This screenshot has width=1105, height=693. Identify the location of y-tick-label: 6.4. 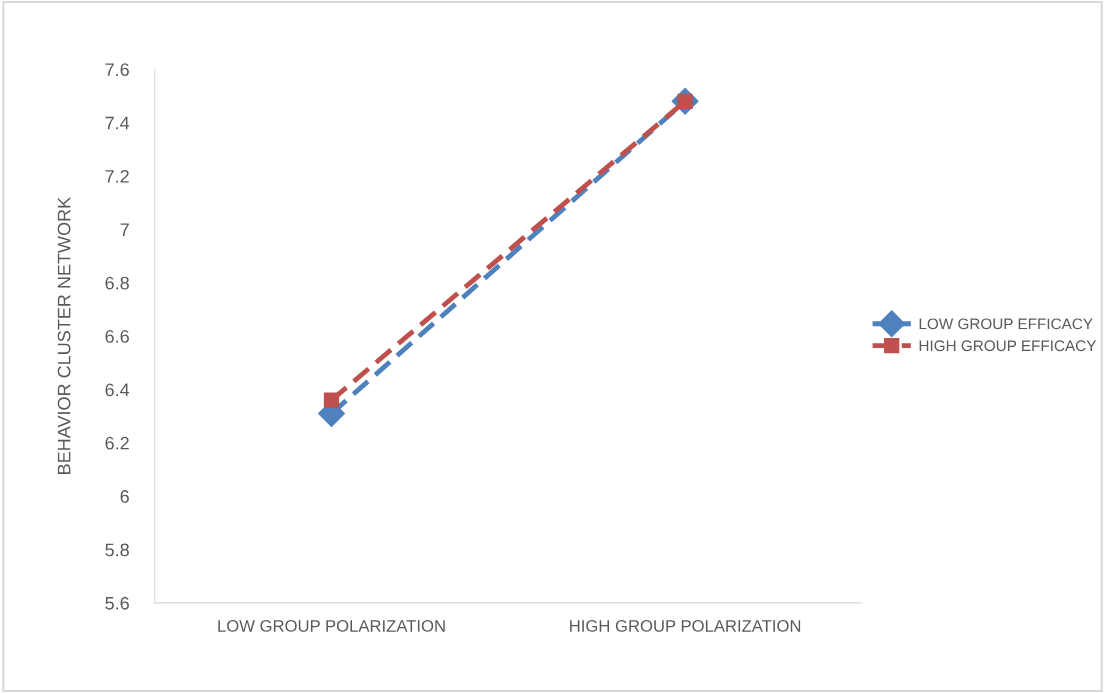
(117, 390).